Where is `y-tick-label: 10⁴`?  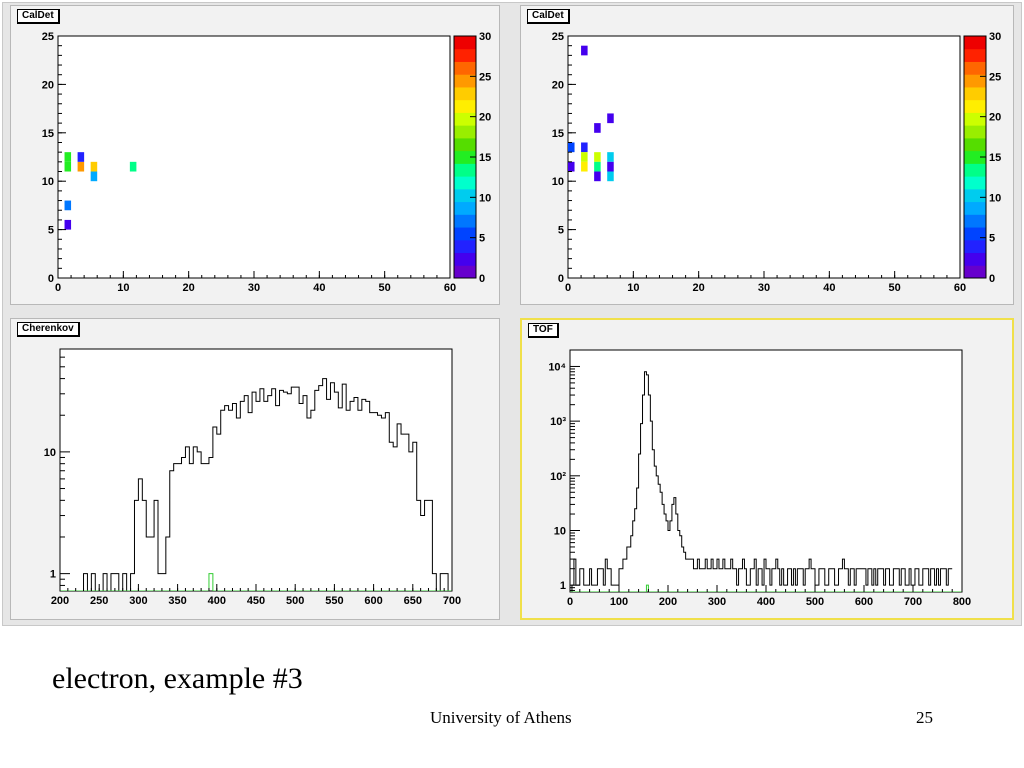 y-tick-label: 10⁴ is located at coordinates (557, 367).